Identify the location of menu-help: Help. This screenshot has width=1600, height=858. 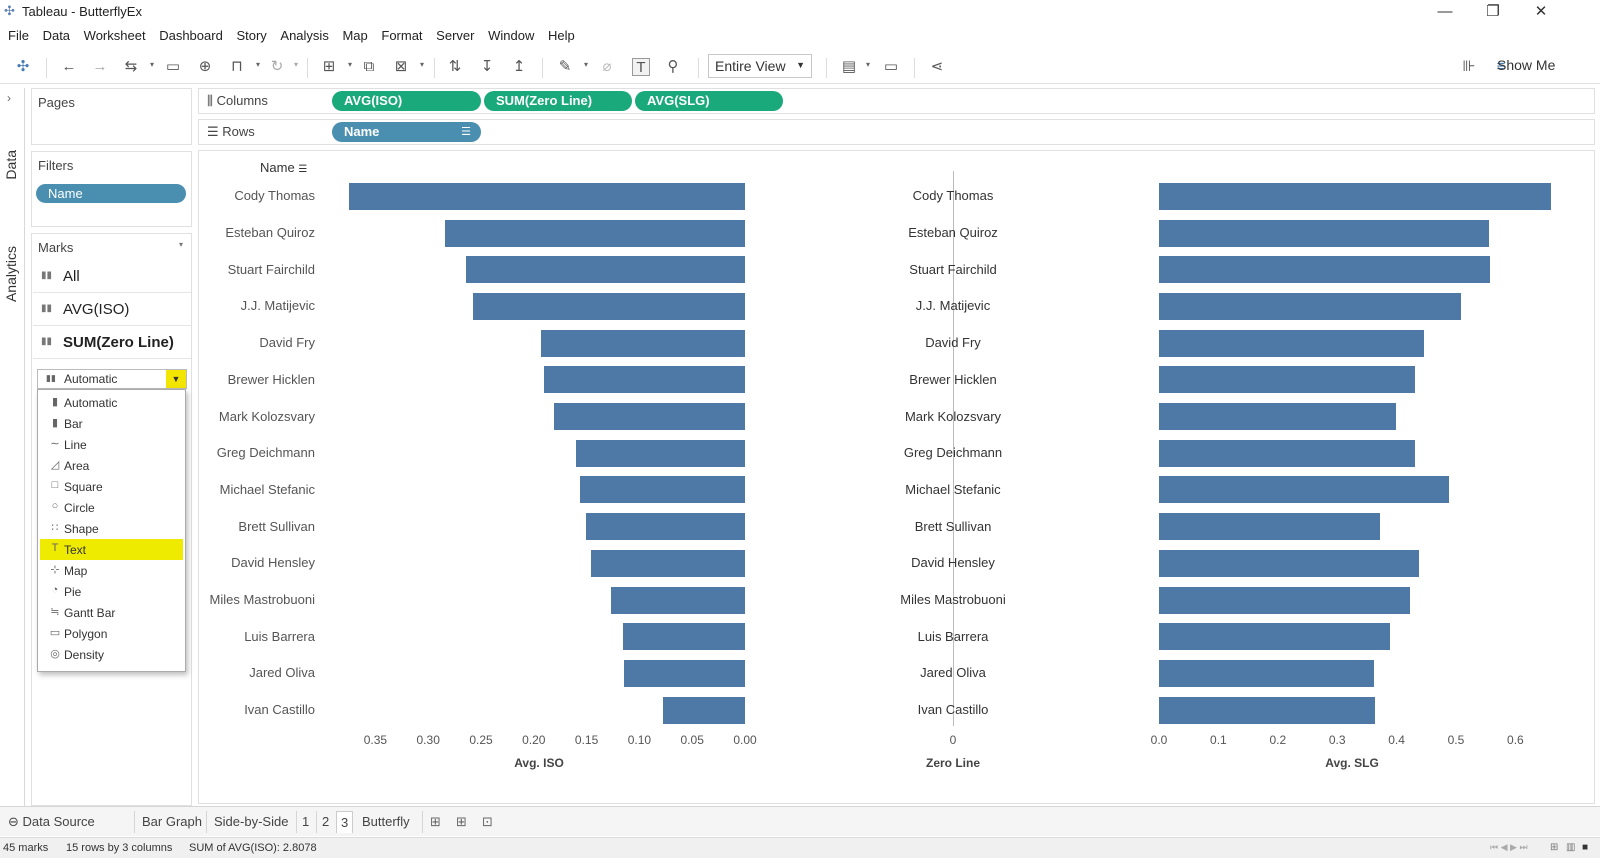
(561, 35).